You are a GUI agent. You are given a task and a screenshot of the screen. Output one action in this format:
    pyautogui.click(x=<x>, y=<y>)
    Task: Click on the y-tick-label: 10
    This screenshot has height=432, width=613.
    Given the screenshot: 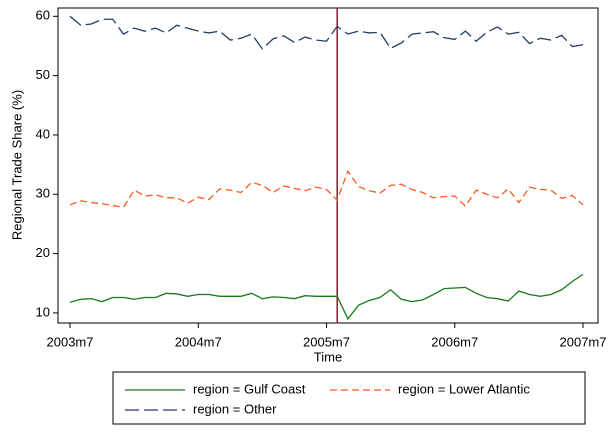 What is the action you would take?
    pyautogui.click(x=43, y=311)
    